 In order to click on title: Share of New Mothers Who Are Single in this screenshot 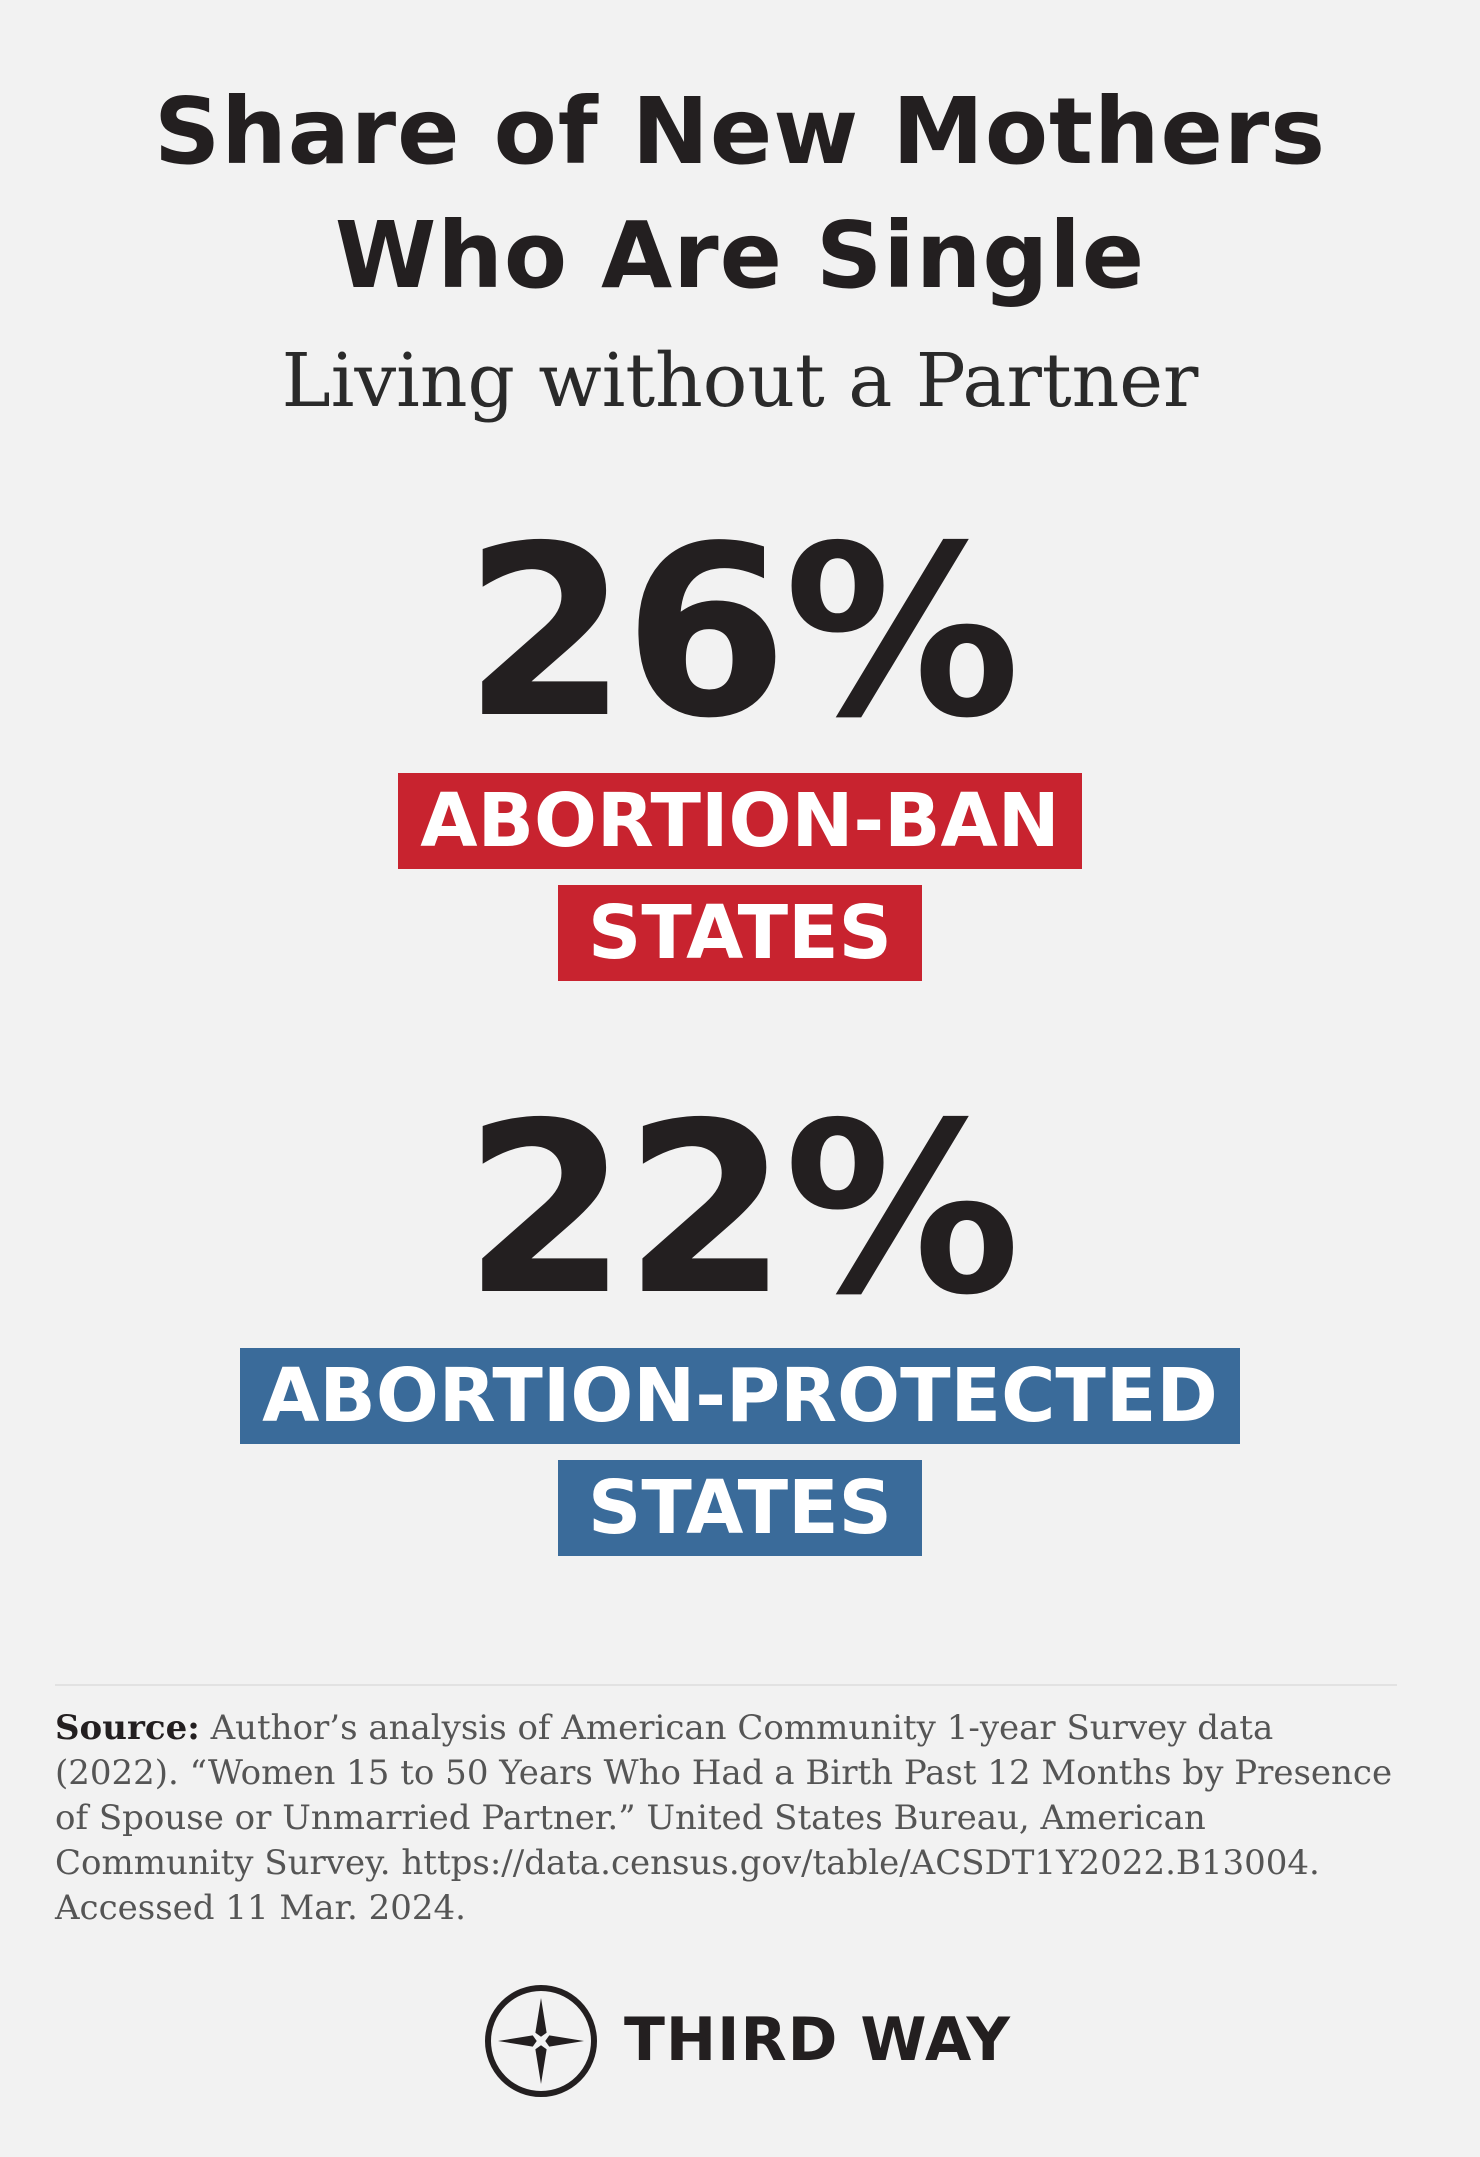, I will do `click(740, 194)`.